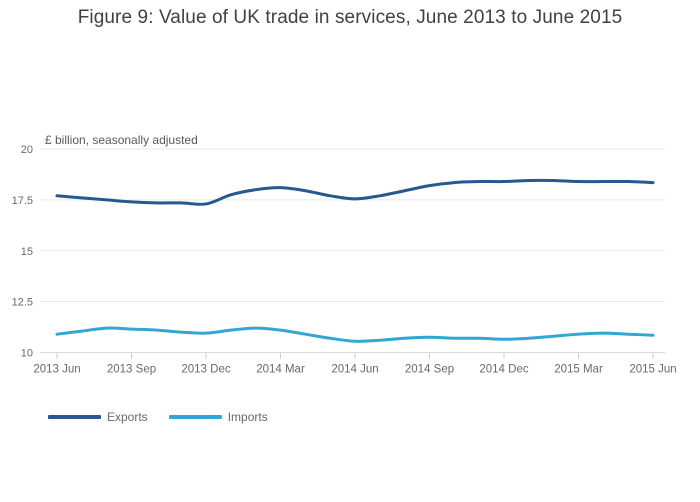 The height and width of the screenshot is (502, 700). I want to click on y-tick-label: 15, so click(27, 252).